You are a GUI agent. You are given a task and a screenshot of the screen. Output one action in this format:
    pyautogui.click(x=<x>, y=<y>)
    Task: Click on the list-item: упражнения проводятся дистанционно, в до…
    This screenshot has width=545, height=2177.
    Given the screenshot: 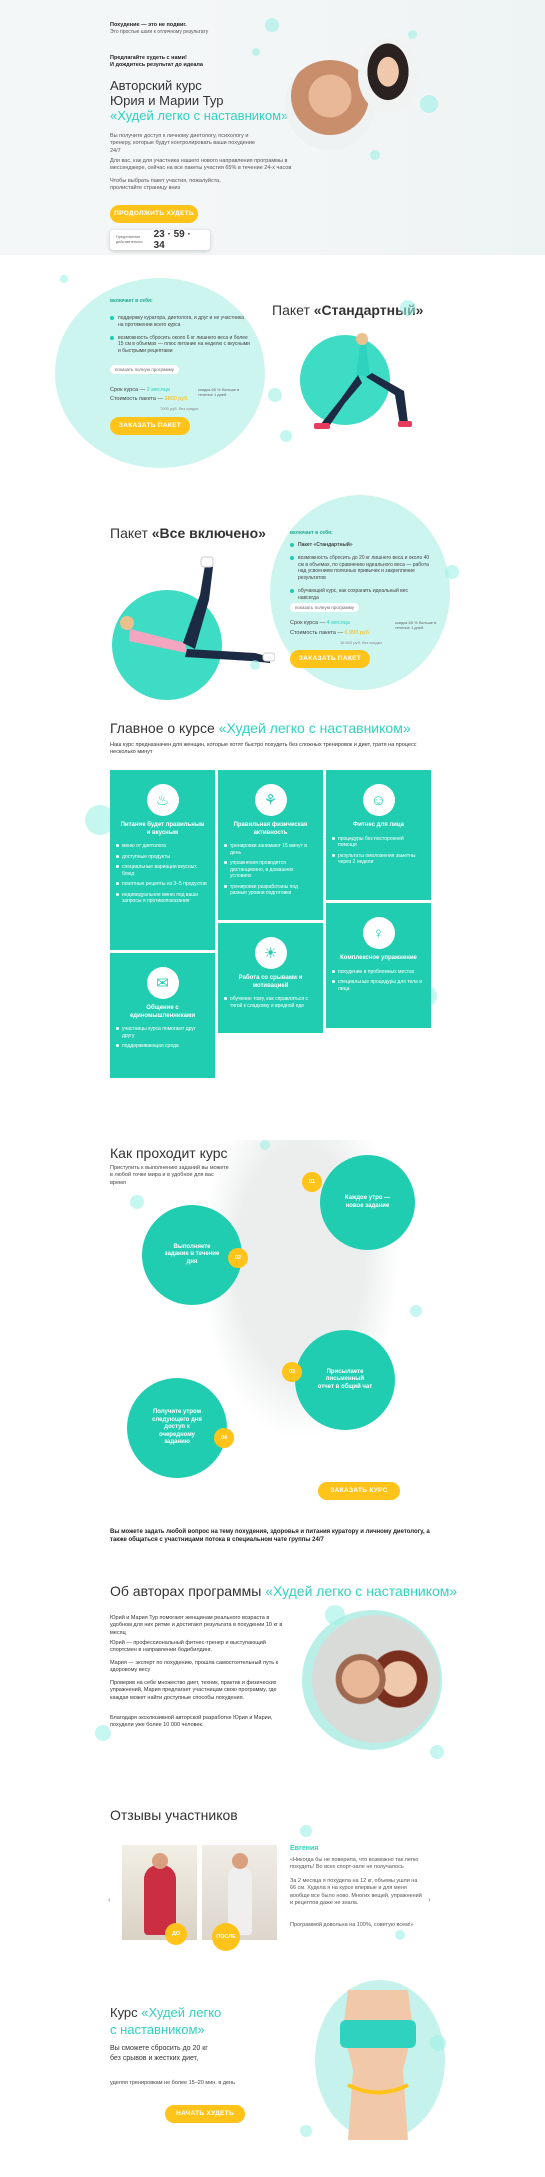 What is the action you would take?
    pyautogui.click(x=269, y=870)
    